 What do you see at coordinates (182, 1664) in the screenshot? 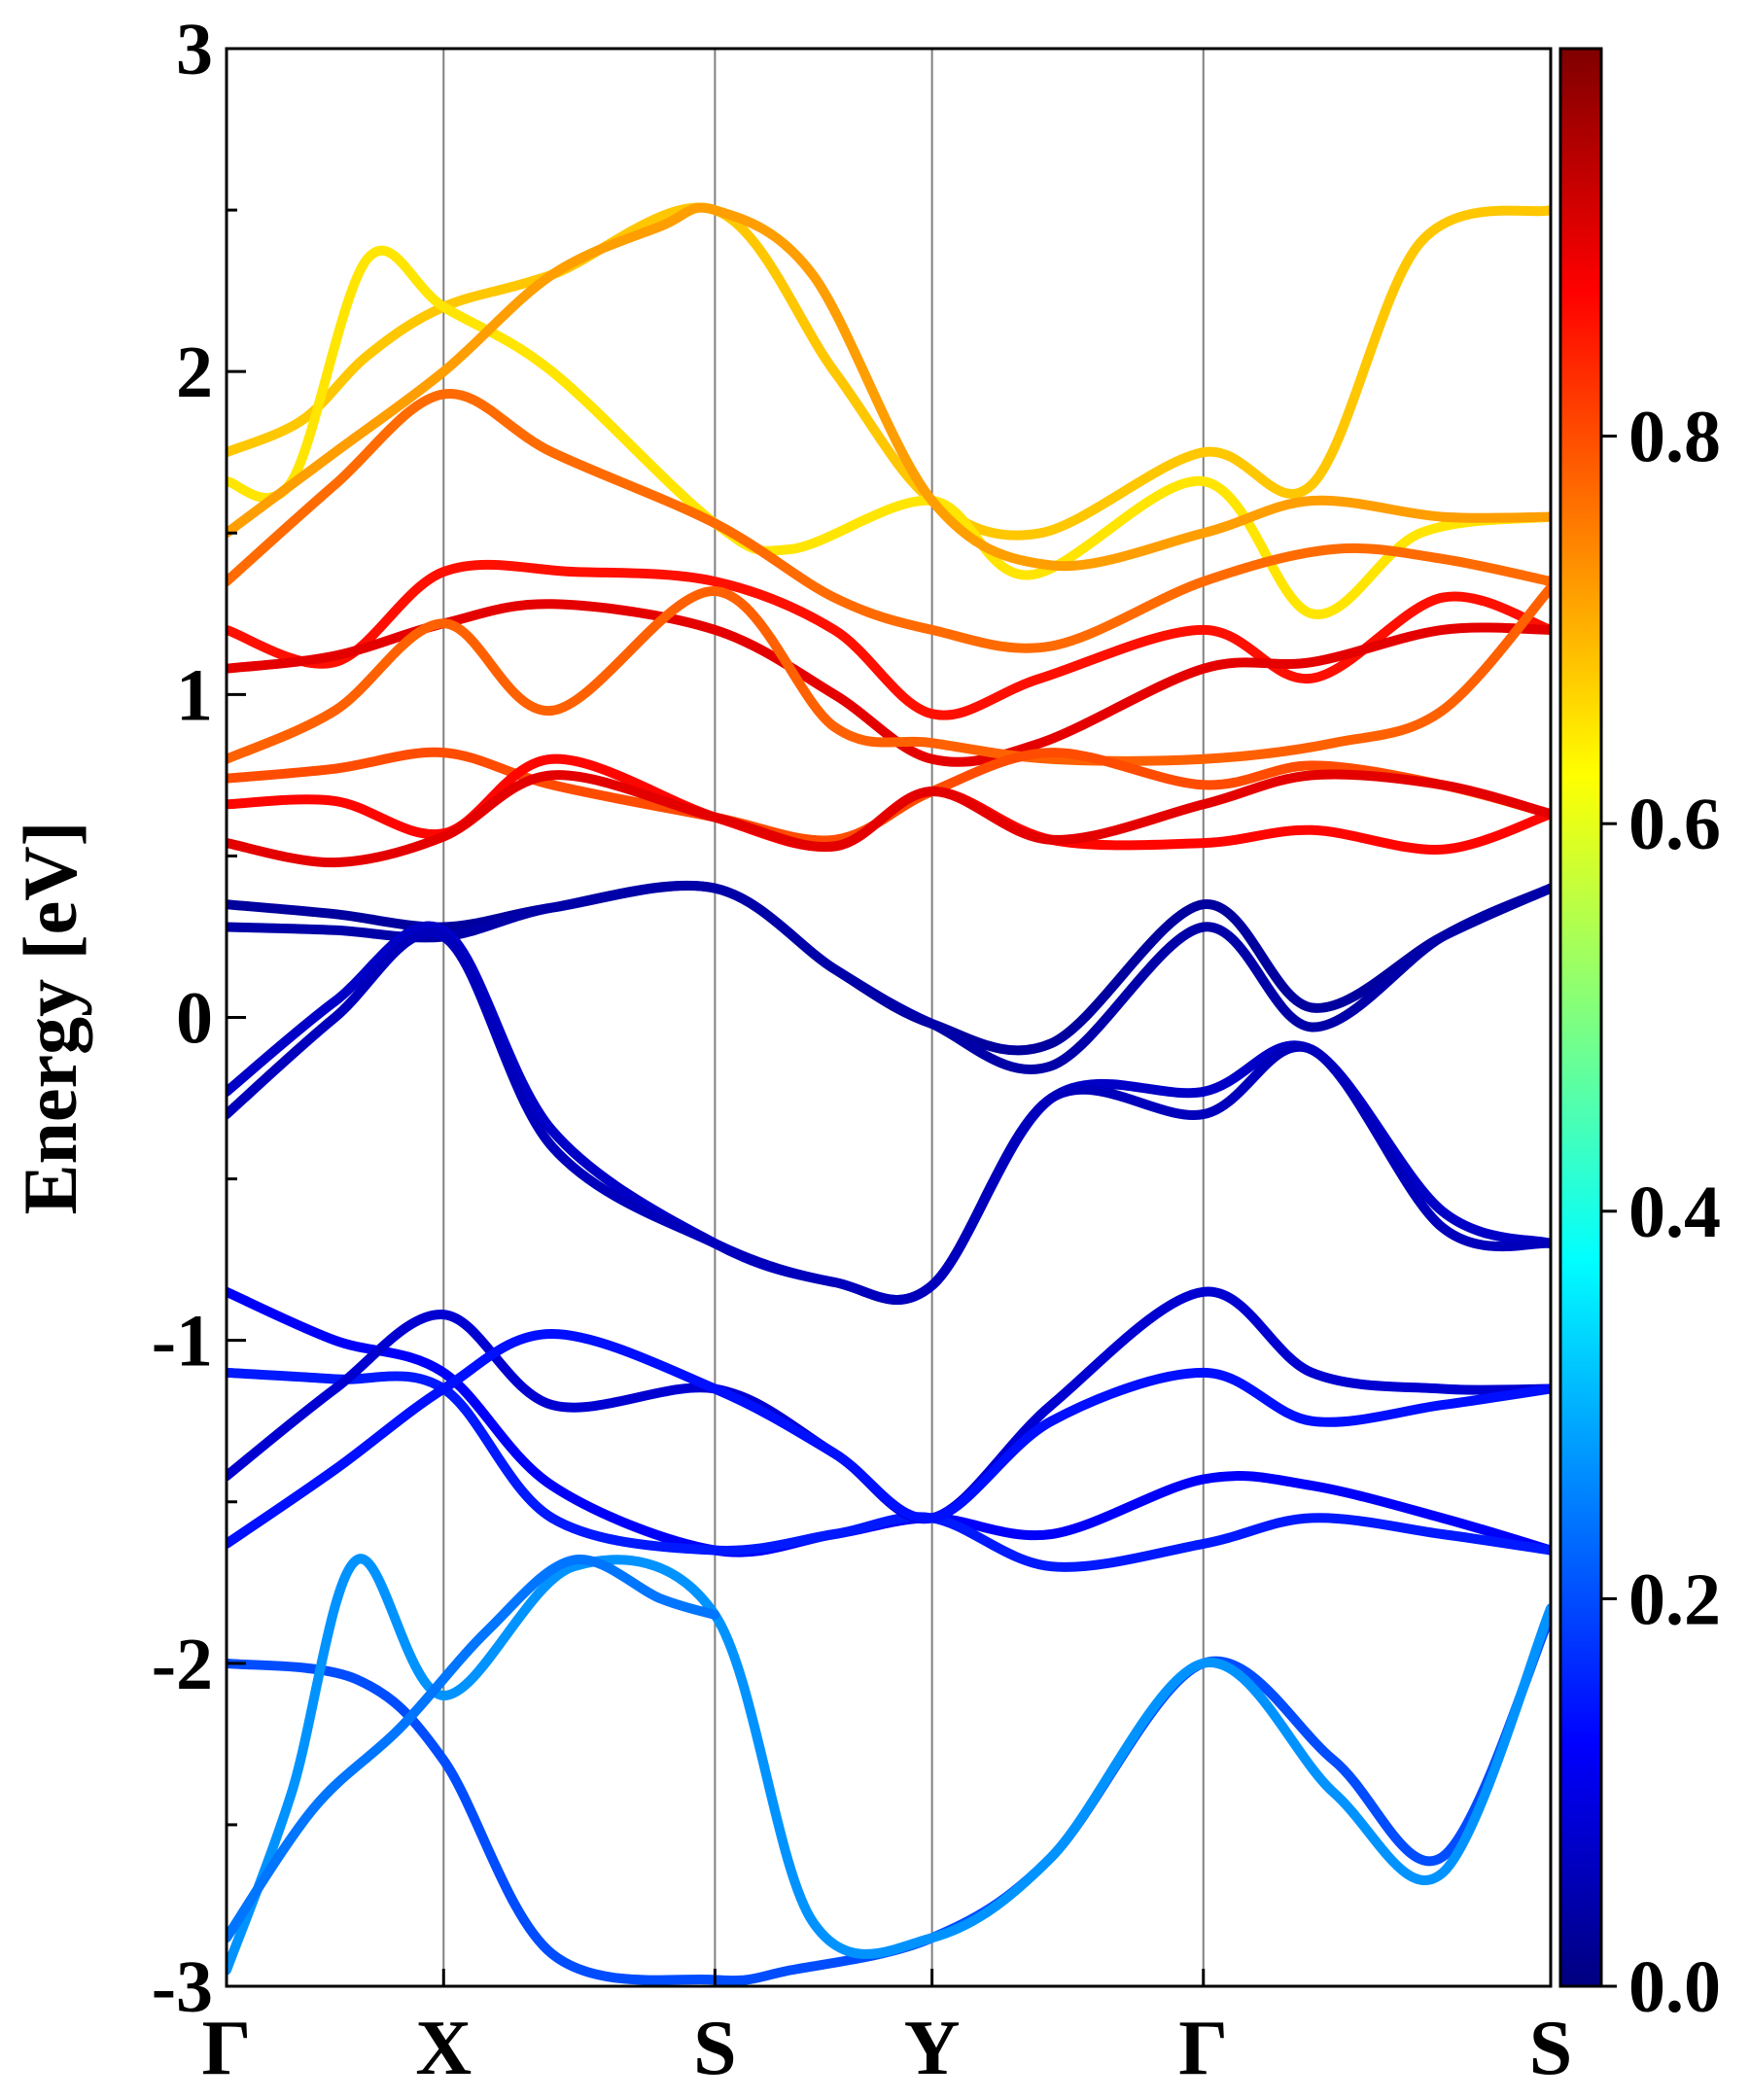
I see `y-tick-label: -2` at bounding box center [182, 1664].